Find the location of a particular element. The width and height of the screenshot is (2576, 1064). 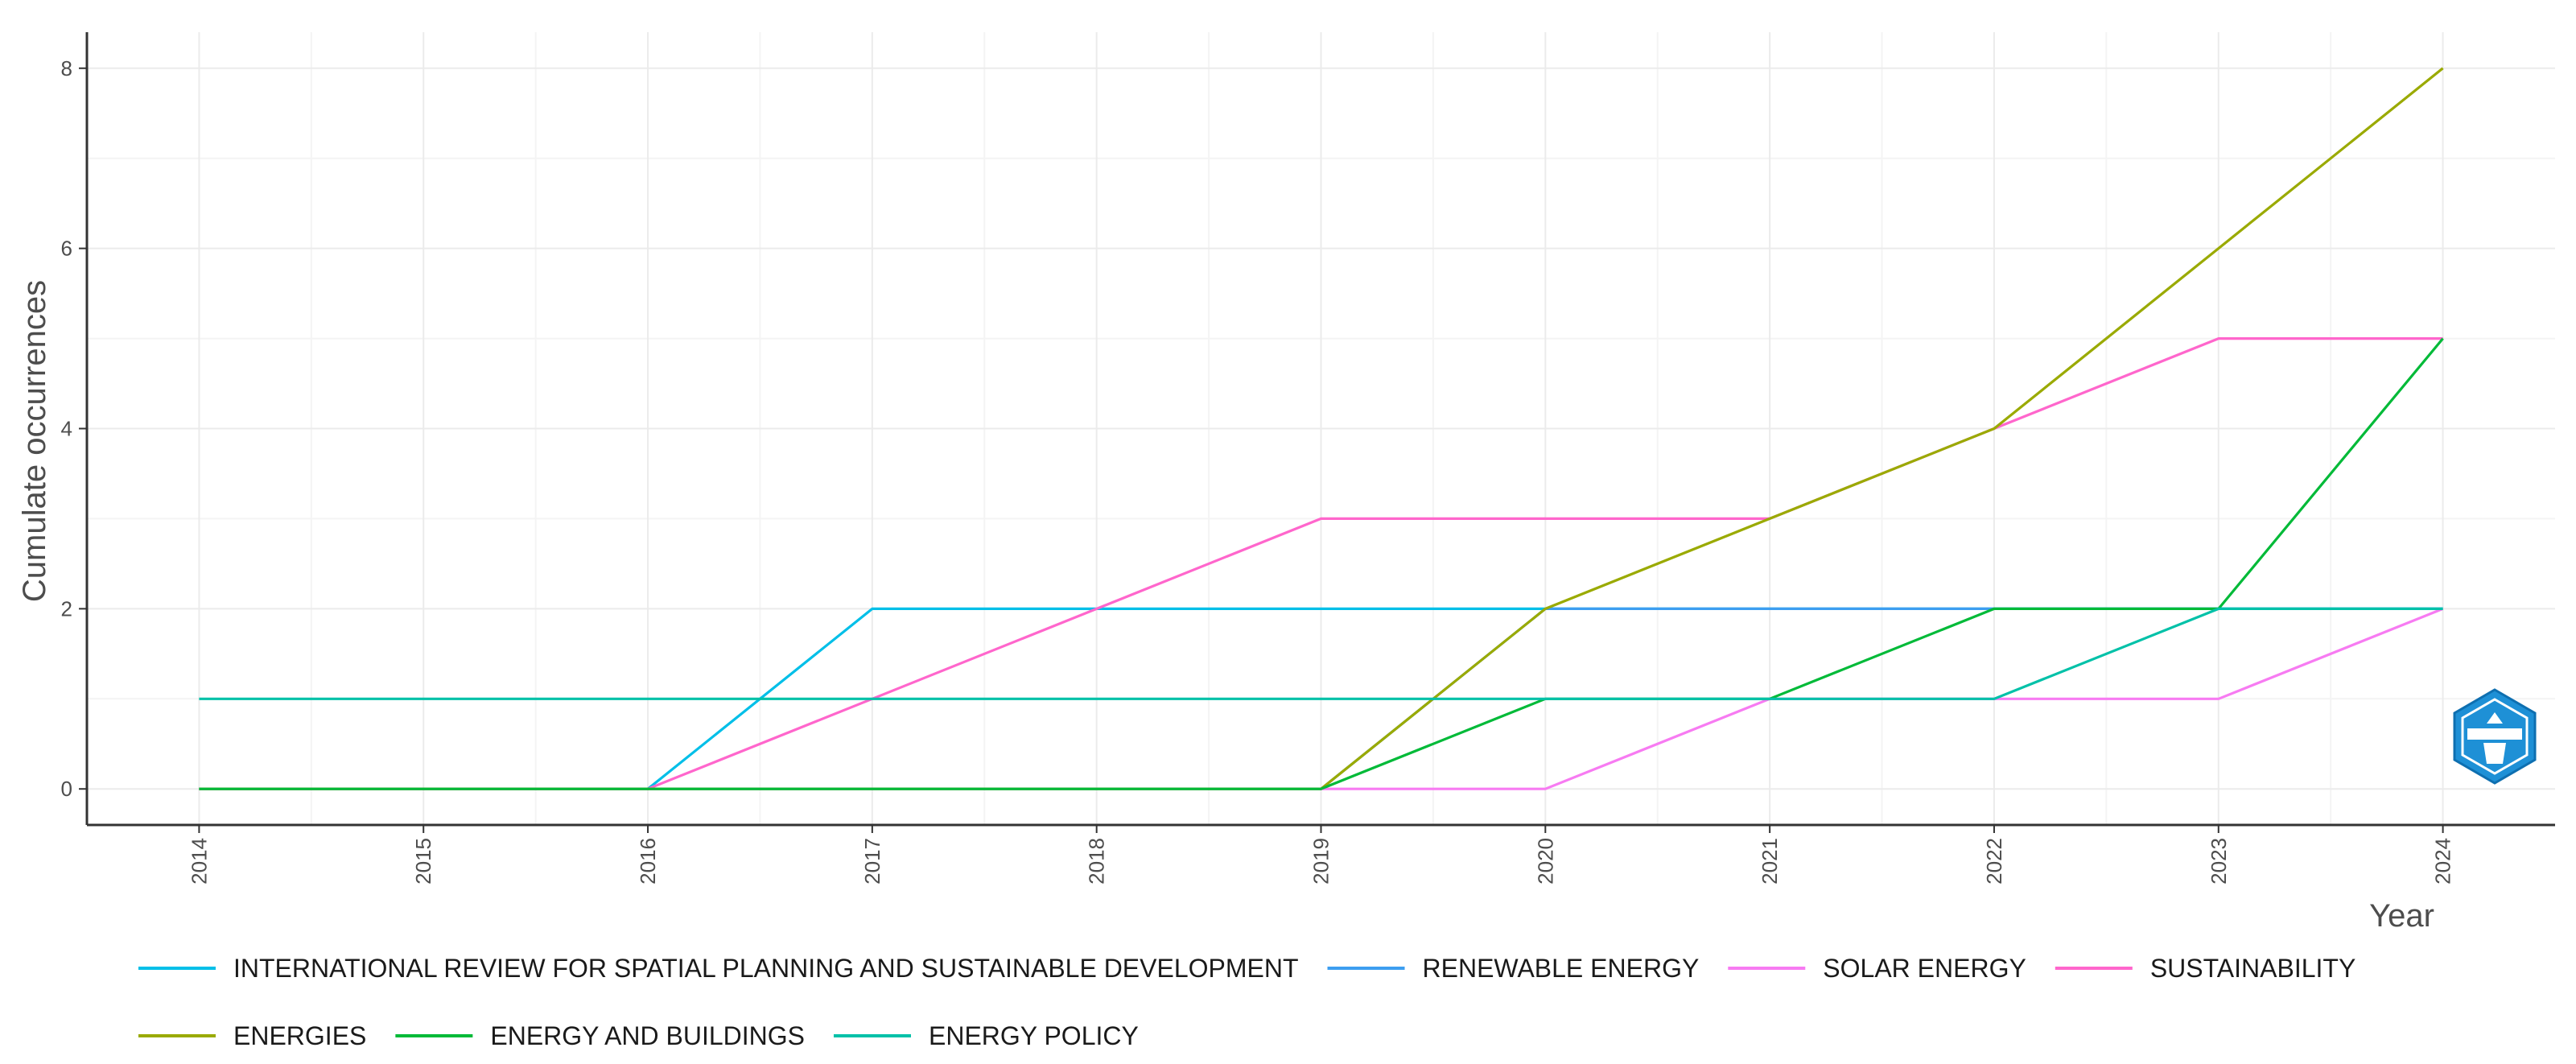

series-line-energy-policy is located at coordinates (1321, 653).